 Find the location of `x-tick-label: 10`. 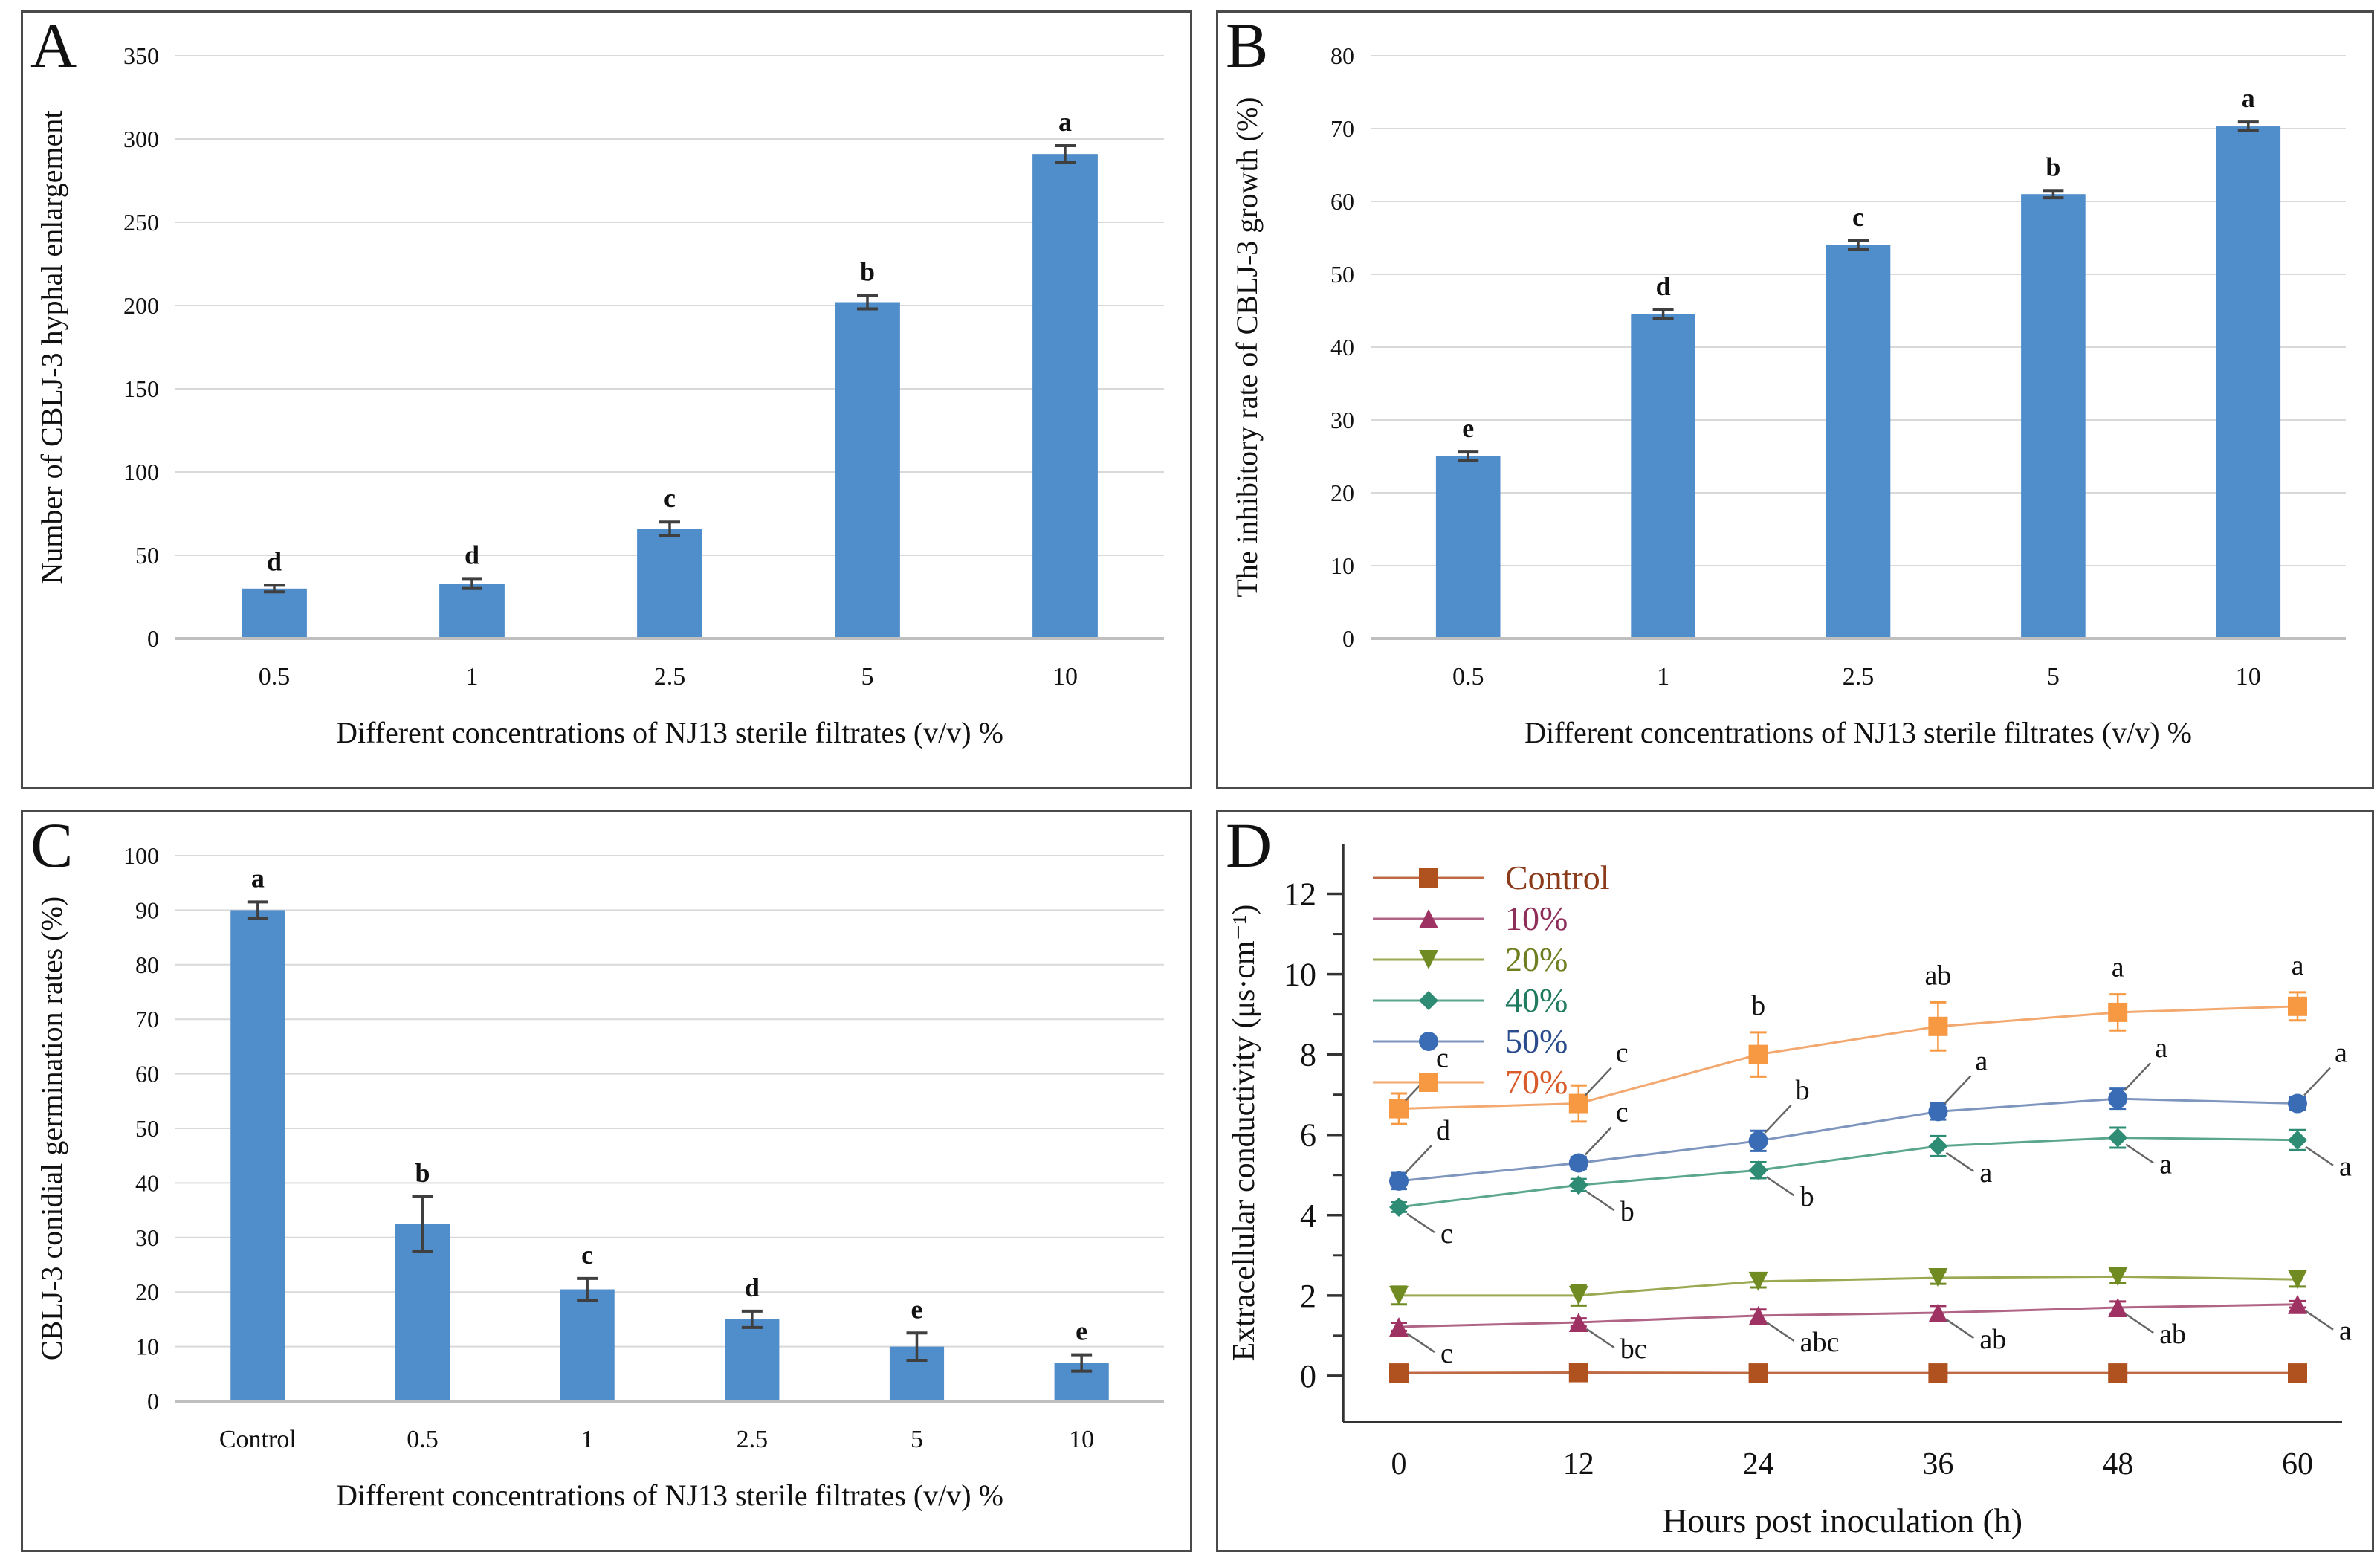

x-tick-label: 10 is located at coordinates (1065, 677).